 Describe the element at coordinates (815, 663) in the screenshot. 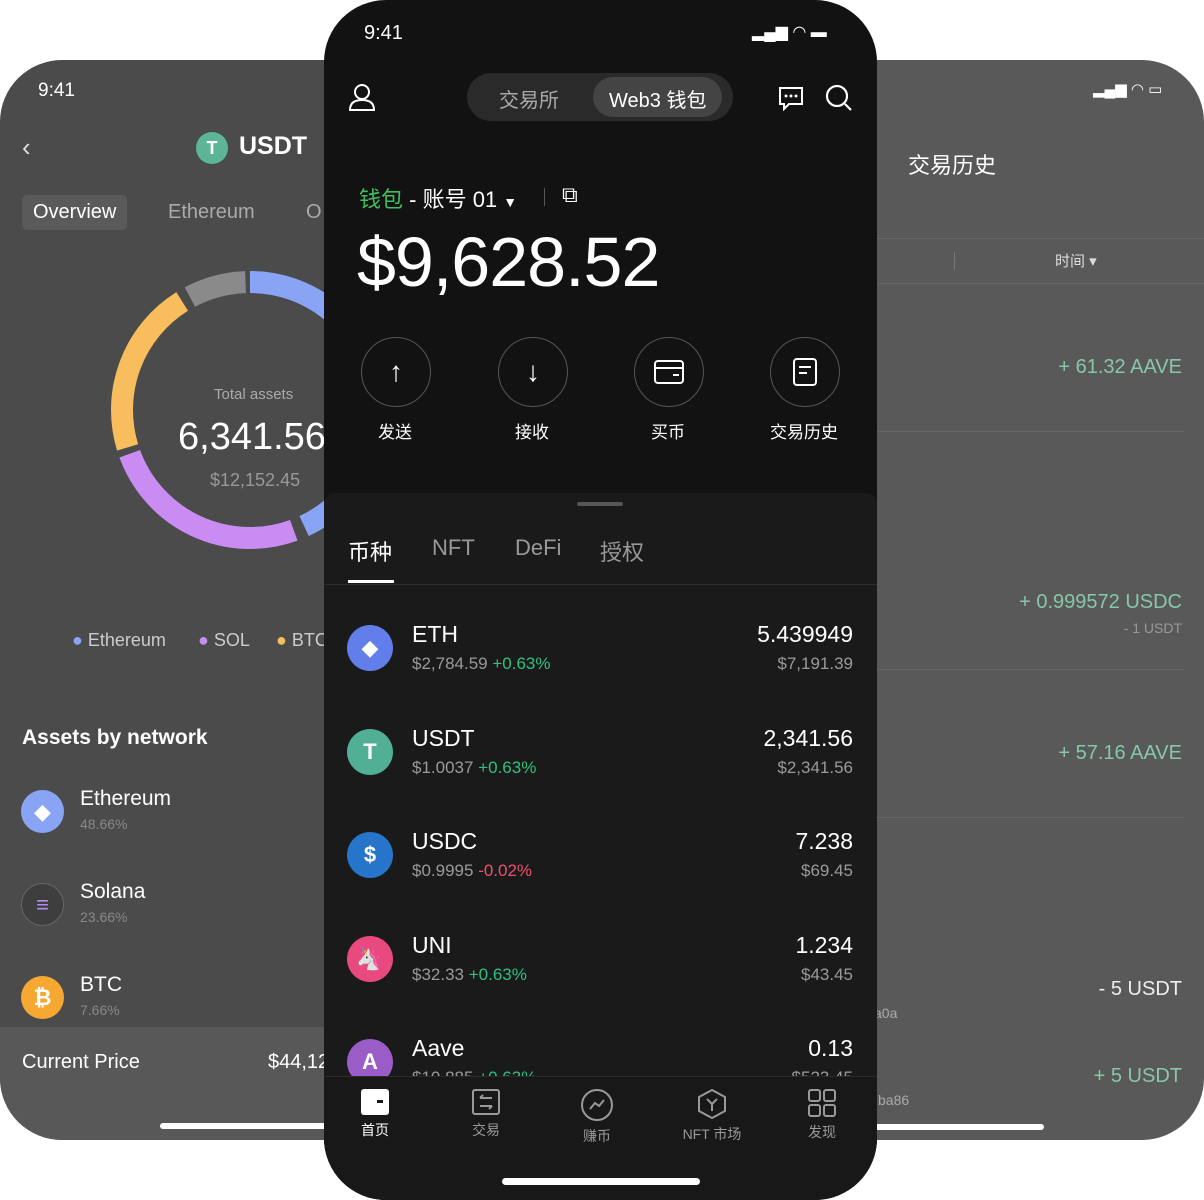

I see `token-value: $7,191.39` at that location.